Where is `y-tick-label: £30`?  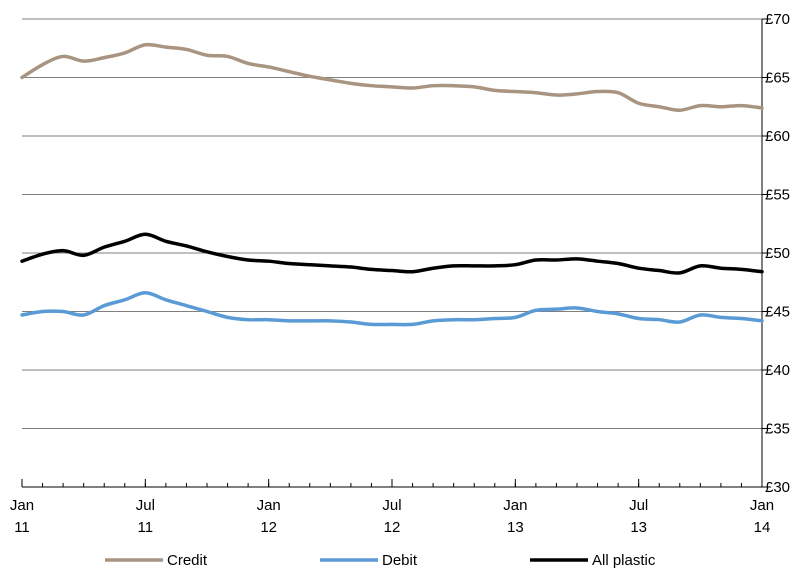 y-tick-label: £30 is located at coordinates (777, 487).